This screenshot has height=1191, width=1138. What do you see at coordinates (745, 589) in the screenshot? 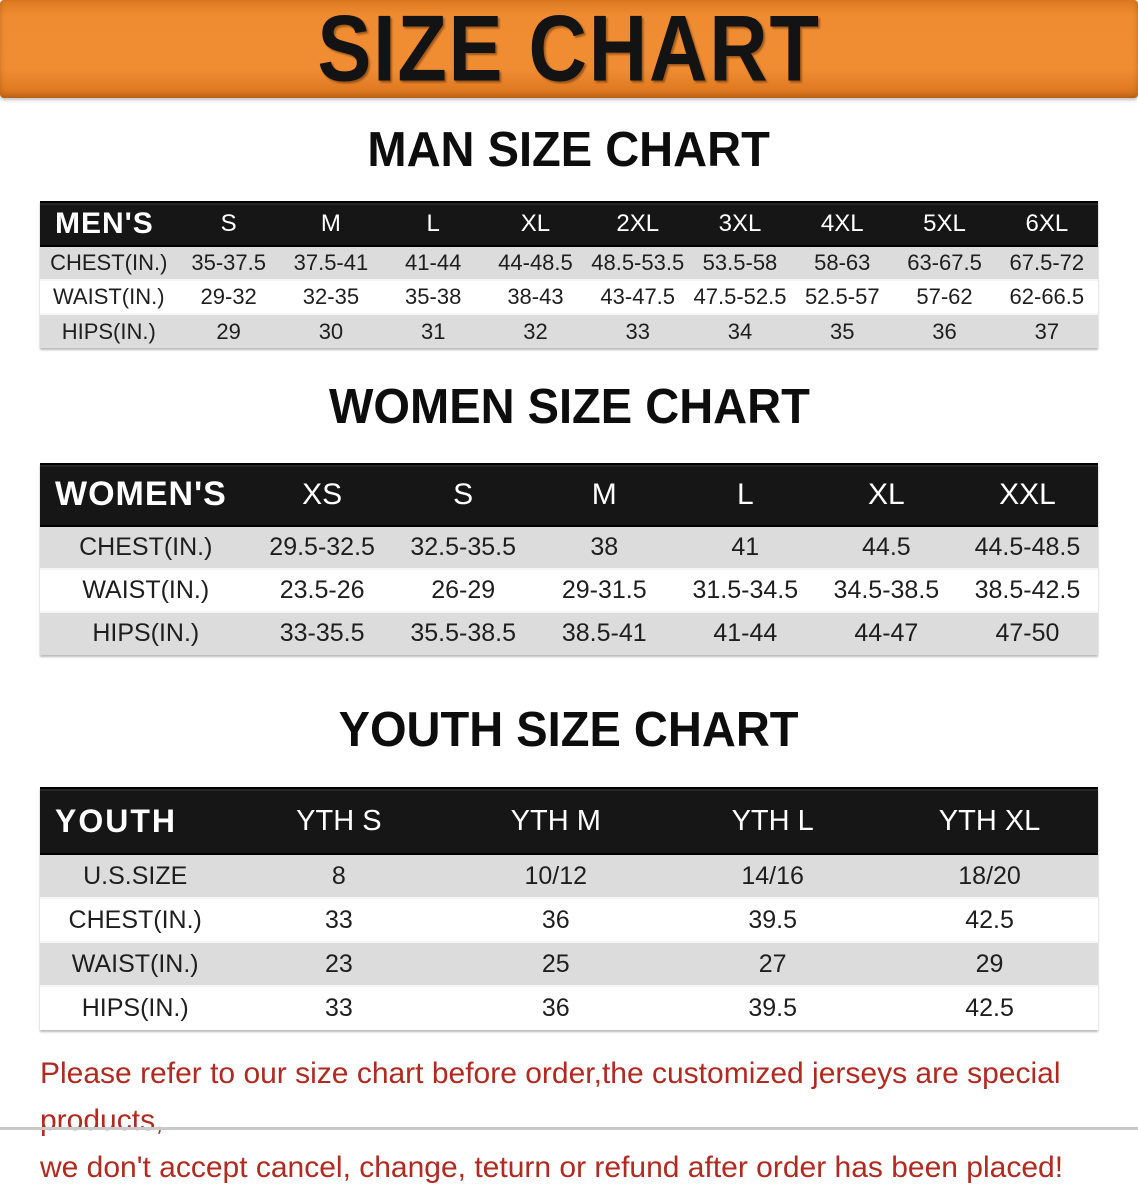
I see `size-value-cell: 31.5-34.5` at bounding box center [745, 589].